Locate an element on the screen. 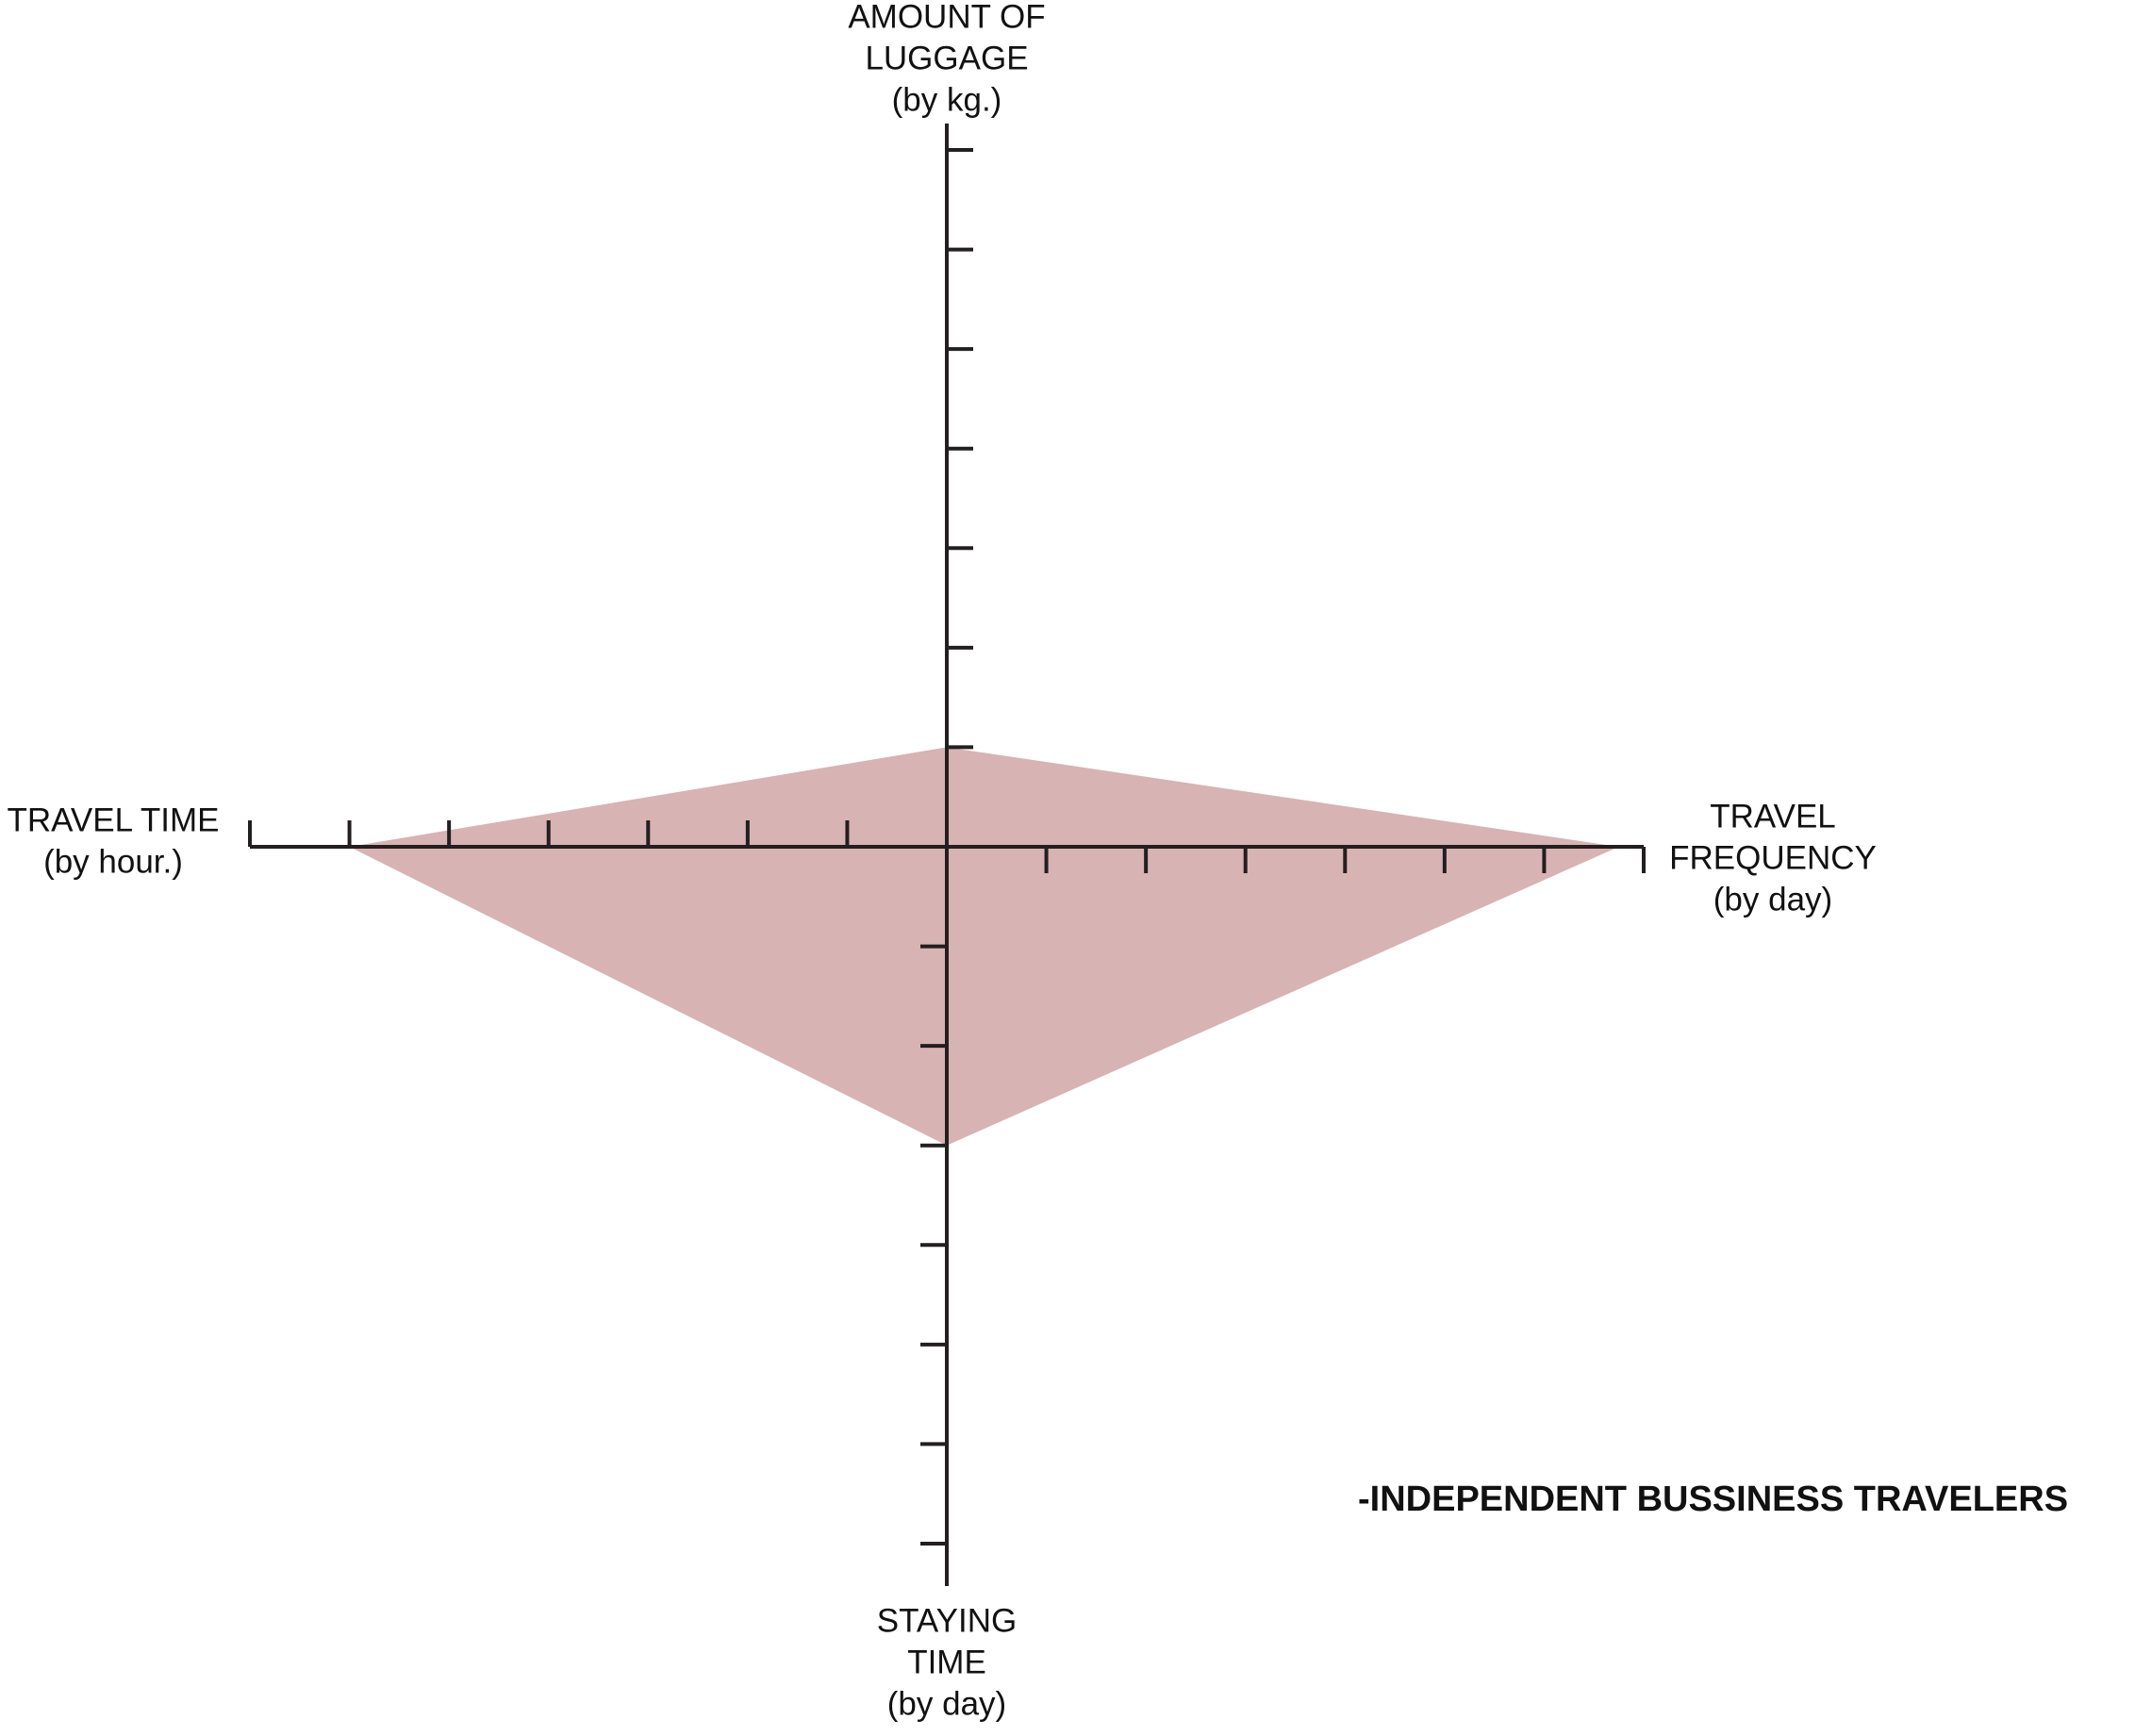 The width and height of the screenshot is (2135, 1736). axis-label: LUGGAGE is located at coordinates (946, 58).